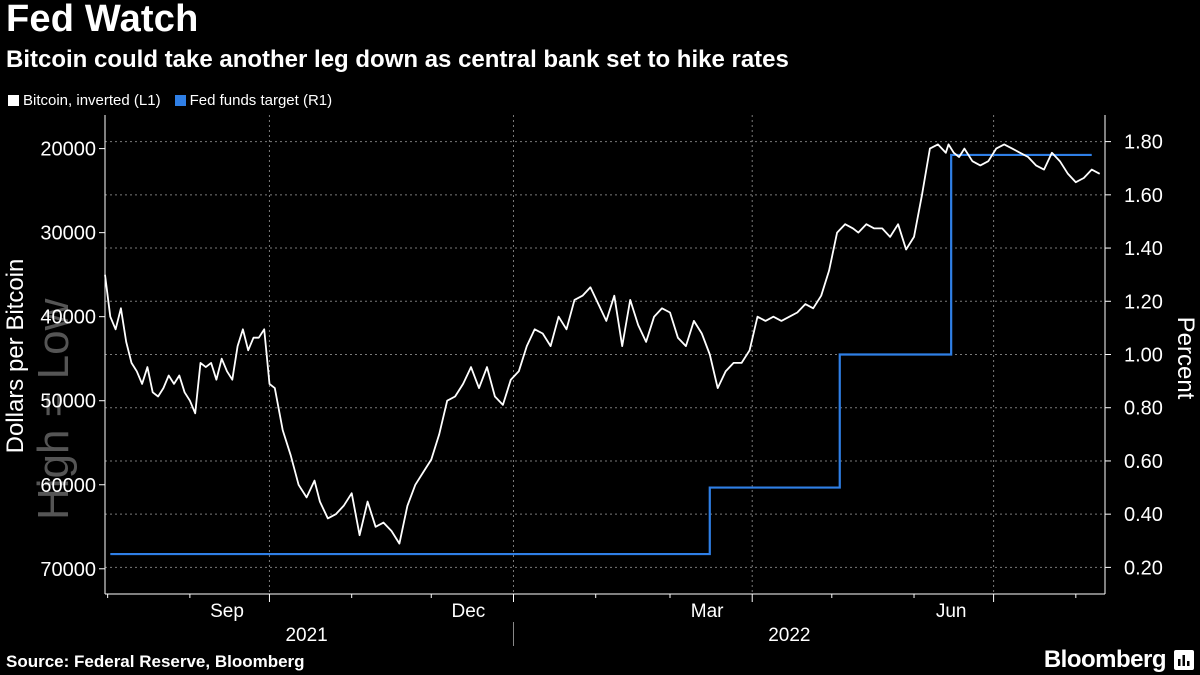  I want to click on x-tick-label: Sep, so click(227, 611).